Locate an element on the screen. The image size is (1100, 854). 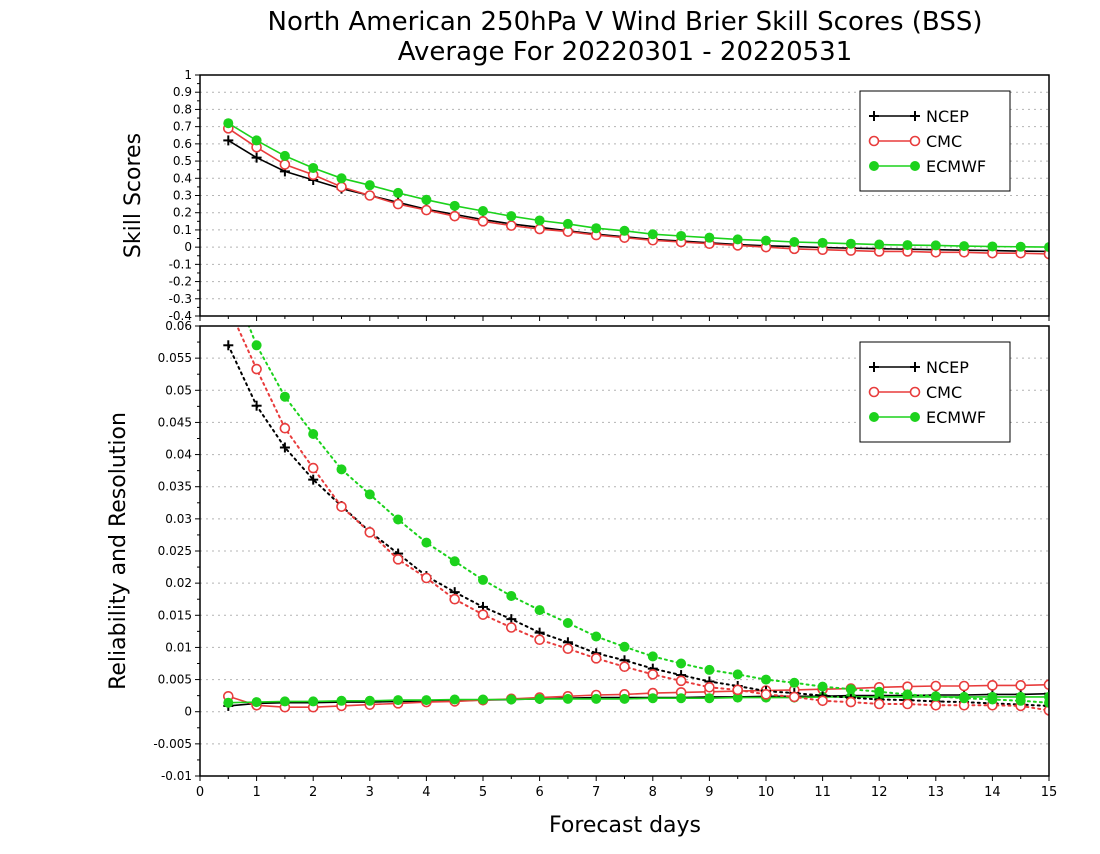
skill-series-group is located at coordinates (636, 189).